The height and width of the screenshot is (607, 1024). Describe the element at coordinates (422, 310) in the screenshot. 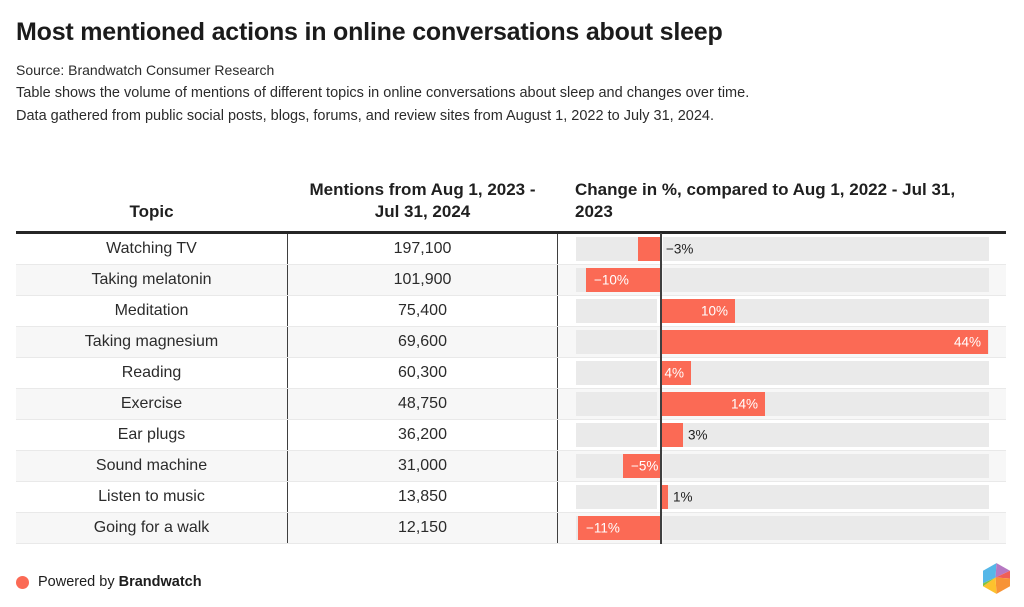

I see `mentions-cell: 75,400` at that location.